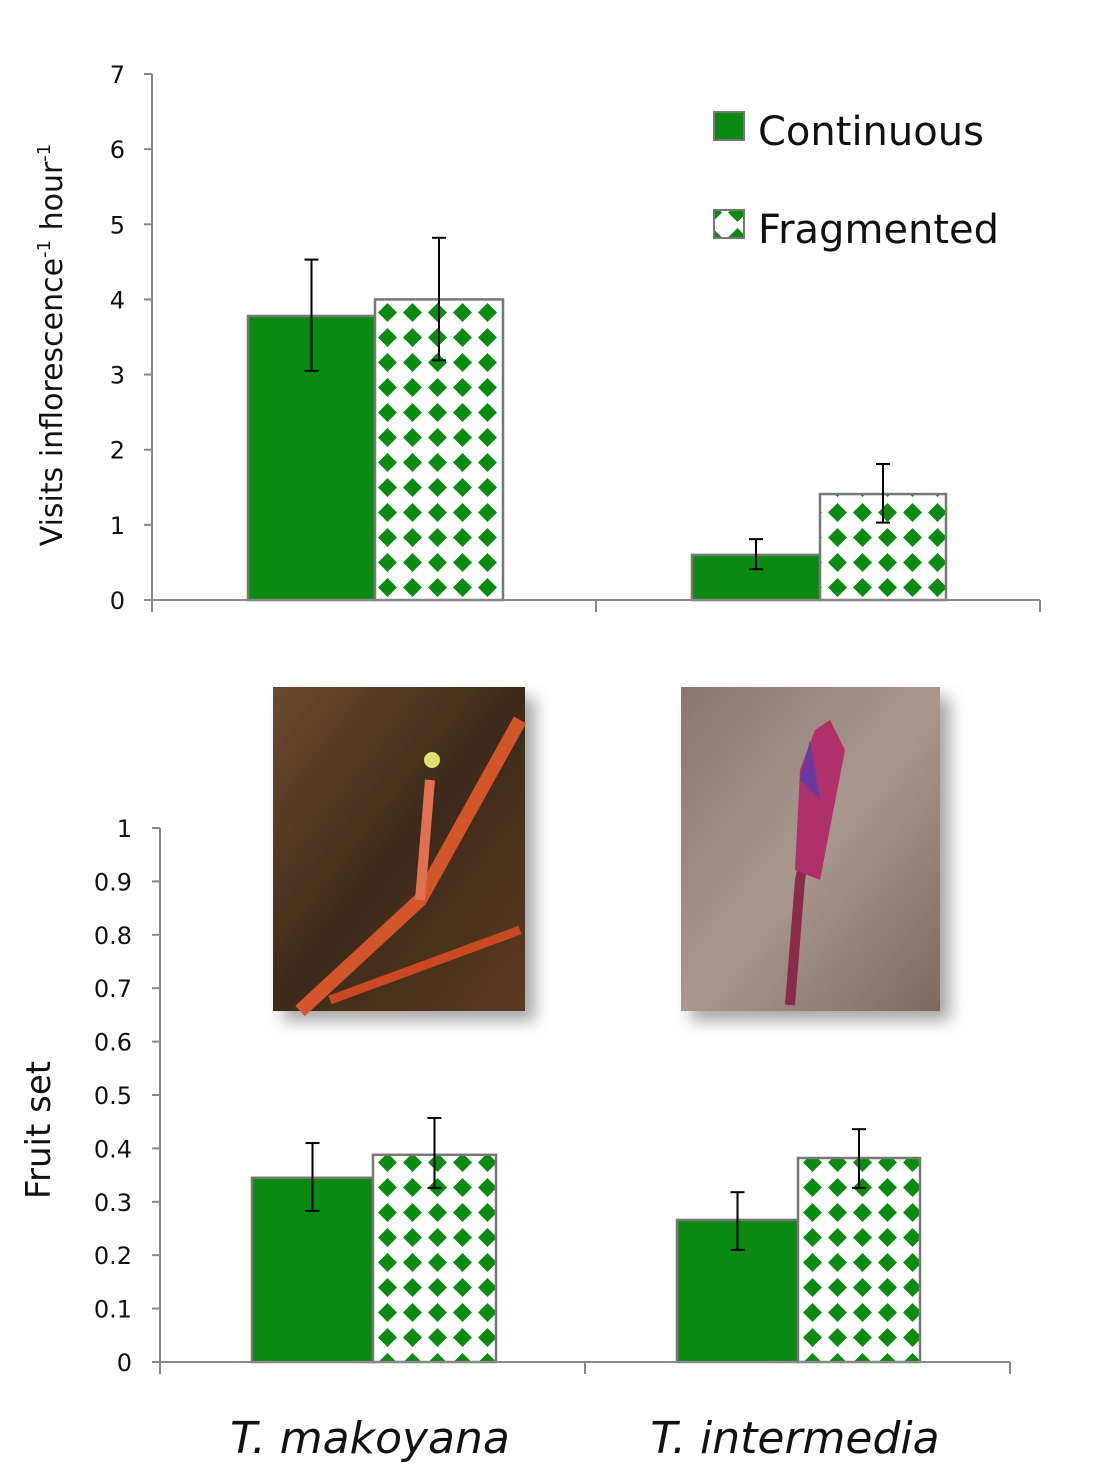 This screenshot has height=1467, width=1094. Describe the element at coordinates (113, 936) in the screenshot. I see `y-tick-label: 0.8` at that location.